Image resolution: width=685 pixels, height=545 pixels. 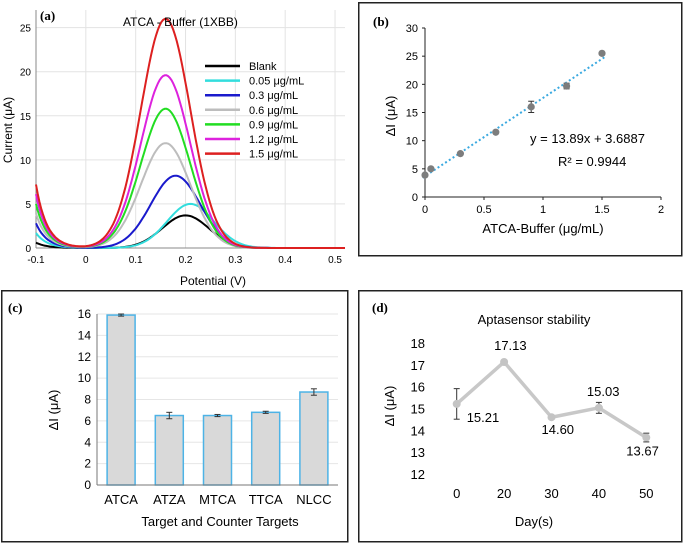 I want to click on panel-a-ytick-label: 15, so click(x=26, y=117).